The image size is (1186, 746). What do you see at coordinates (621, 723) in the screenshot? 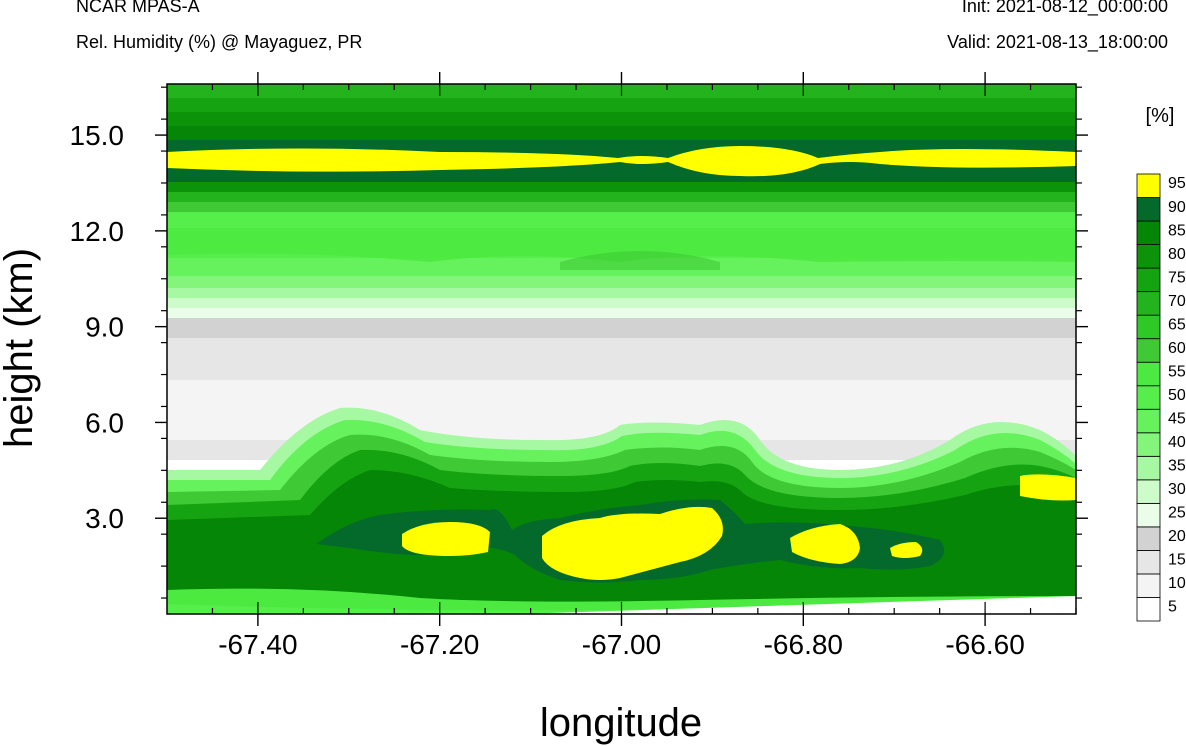
I see `x-axis-title: longitude` at bounding box center [621, 723].